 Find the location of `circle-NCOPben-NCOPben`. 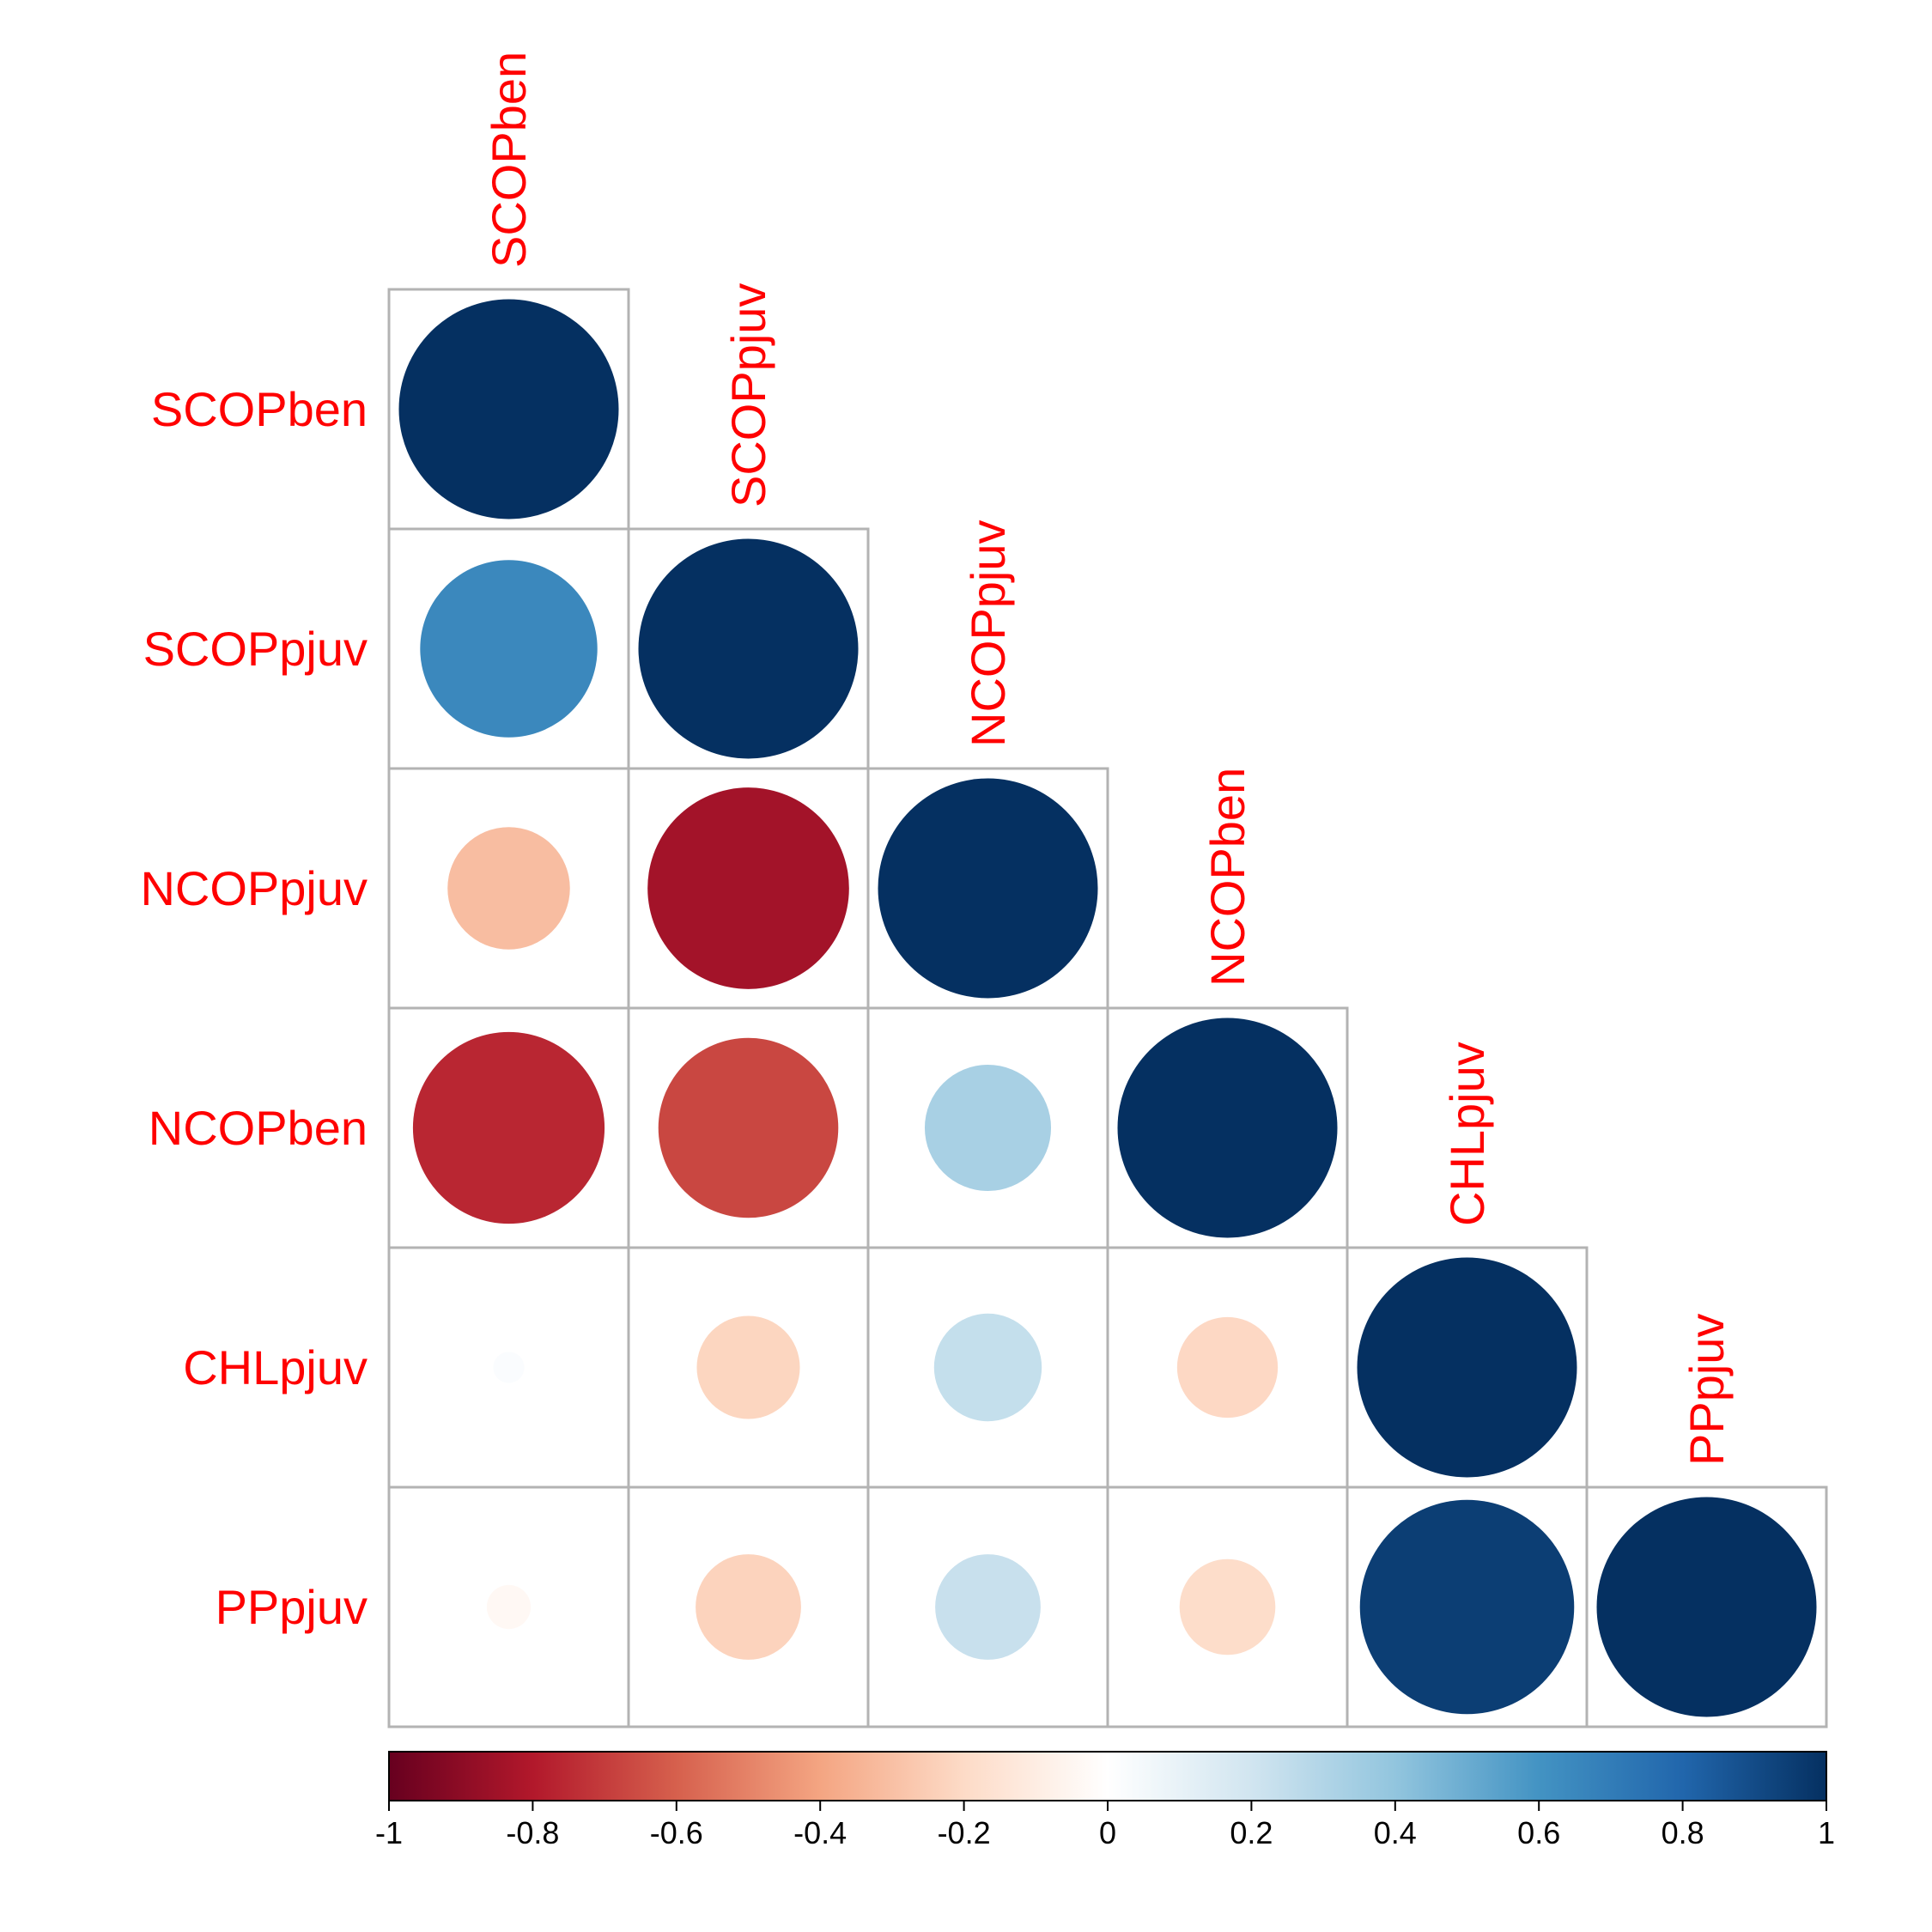

circle-NCOPben-NCOPben is located at coordinates (1228, 1128).